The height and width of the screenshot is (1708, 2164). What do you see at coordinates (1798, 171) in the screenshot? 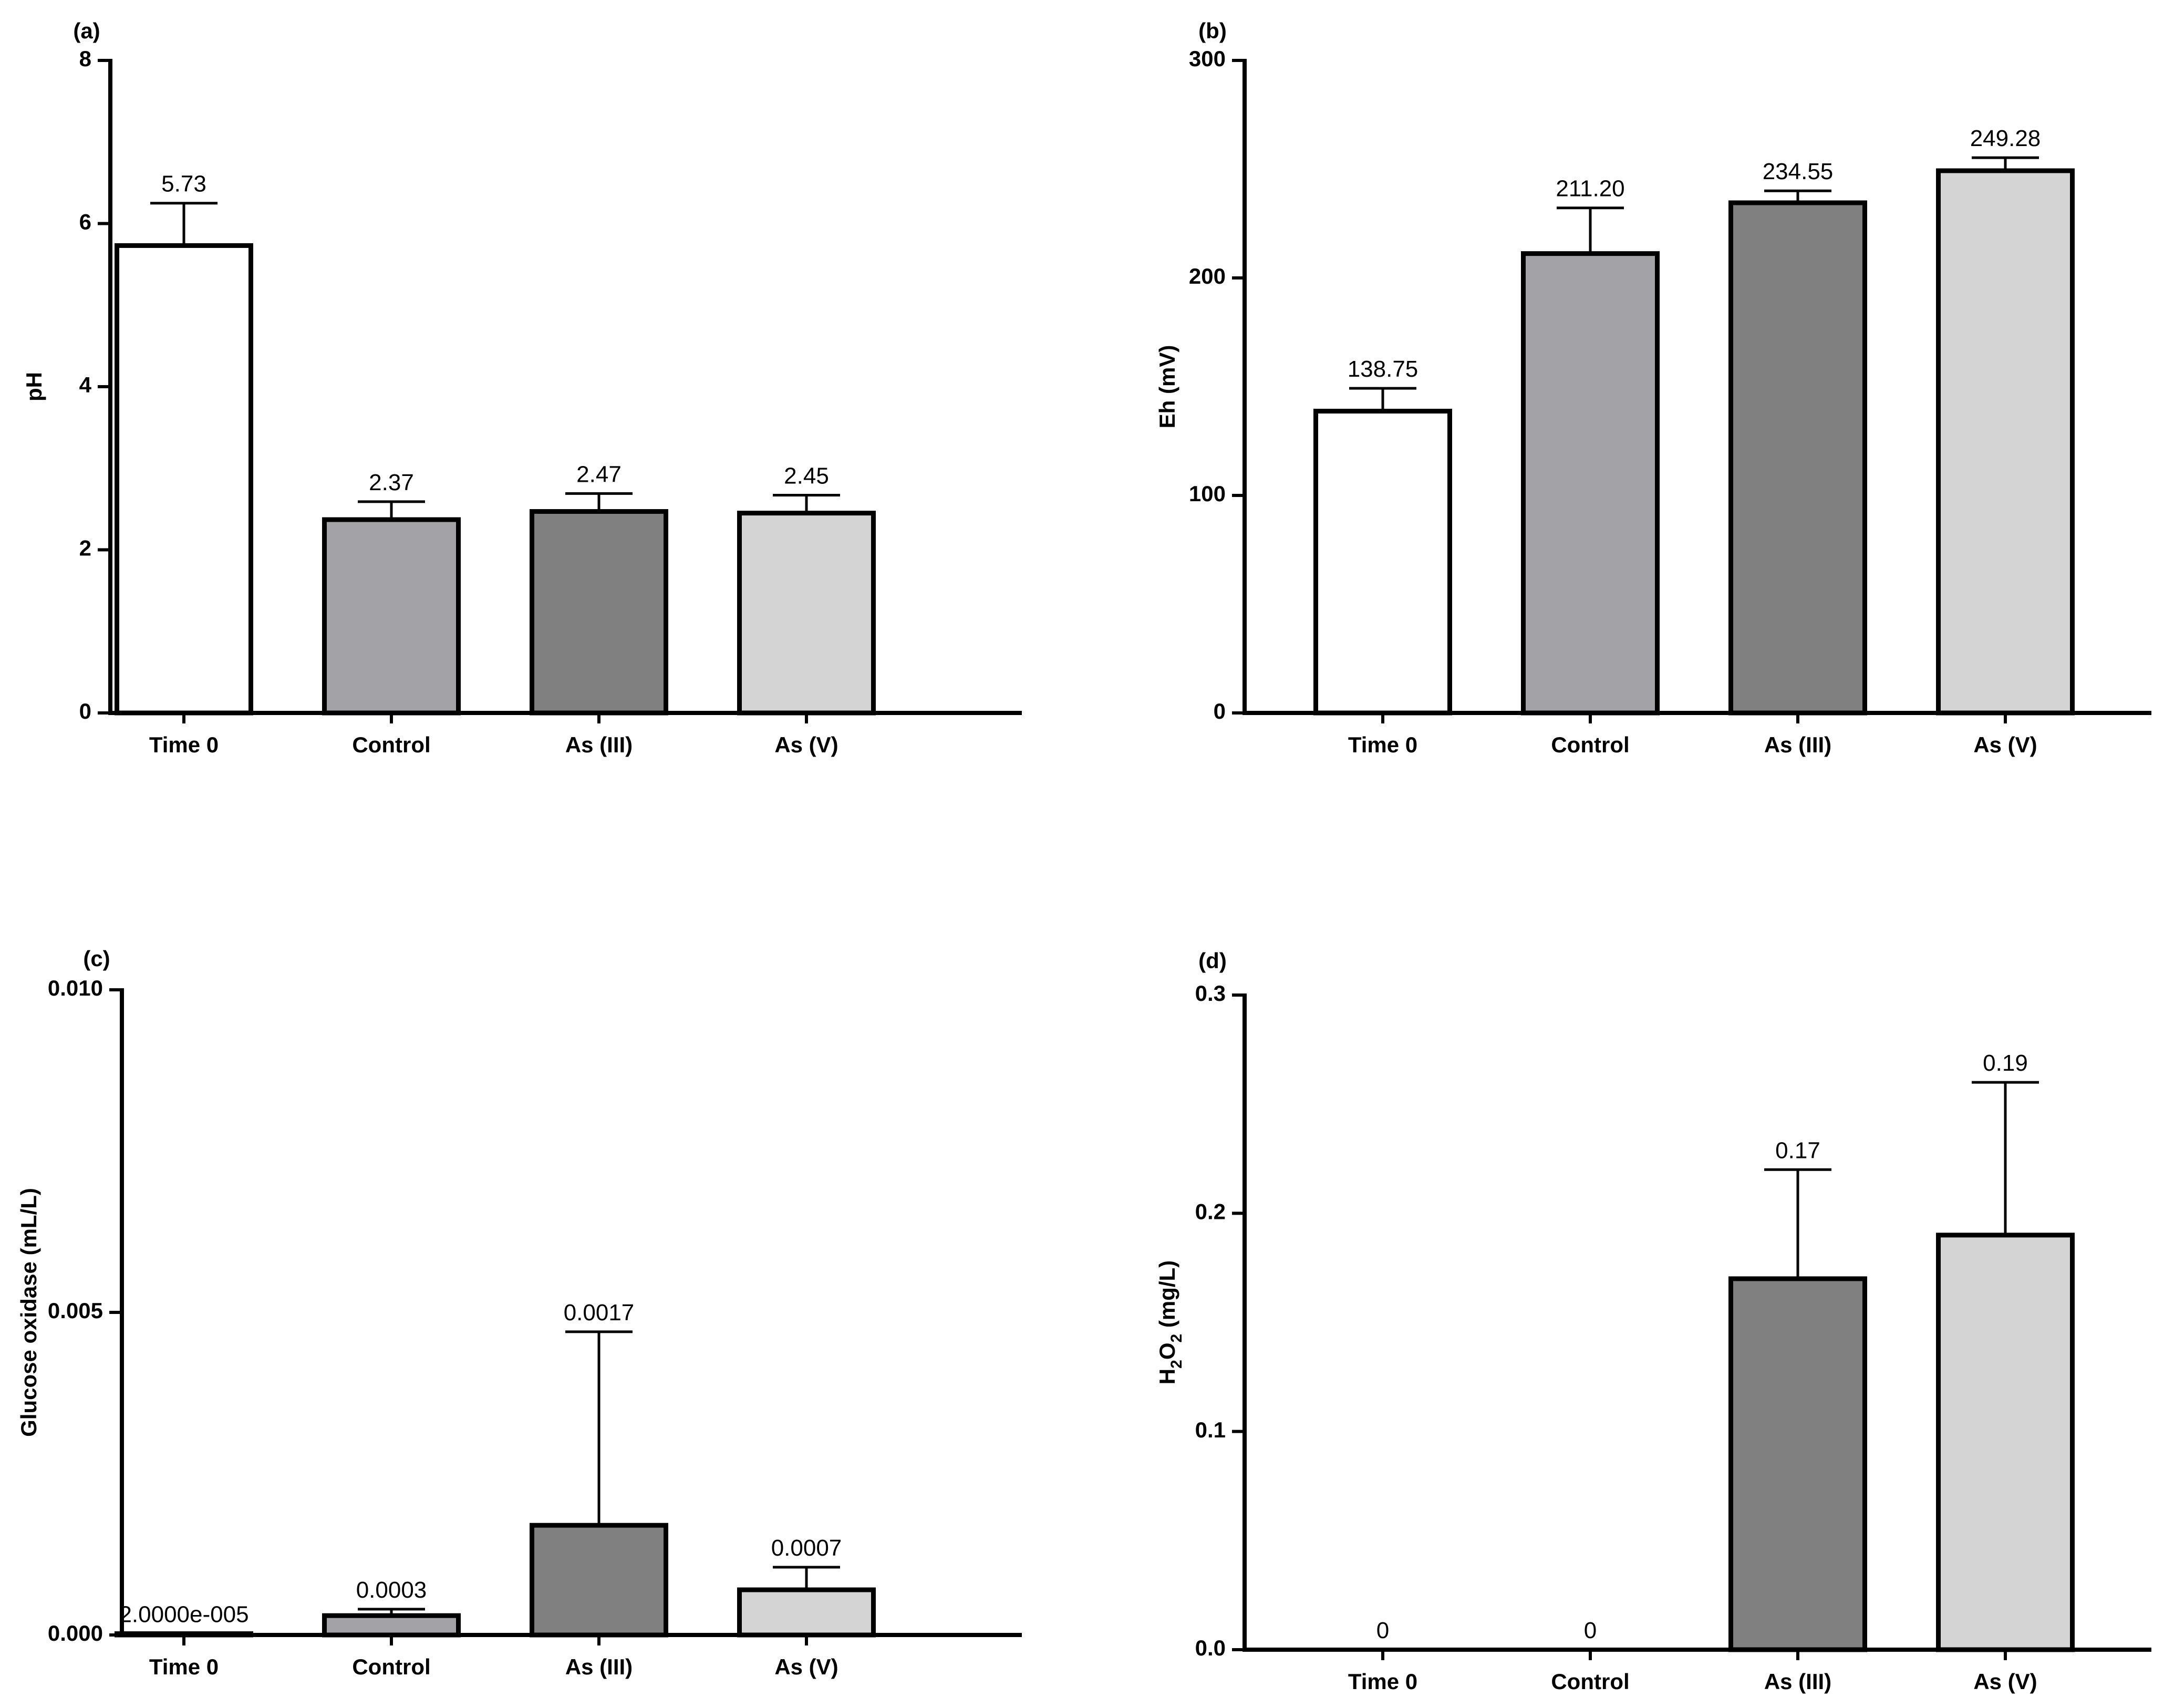
I see `value-label: 234.55` at bounding box center [1798, 171].